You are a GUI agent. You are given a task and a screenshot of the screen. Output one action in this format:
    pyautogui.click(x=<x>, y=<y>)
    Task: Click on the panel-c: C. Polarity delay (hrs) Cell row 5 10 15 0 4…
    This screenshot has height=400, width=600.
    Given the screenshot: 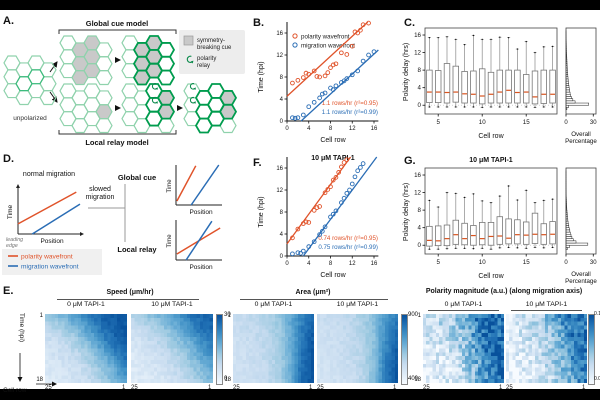 What is the action you would take?
    pyautogui.click(x=499, y=83)
    